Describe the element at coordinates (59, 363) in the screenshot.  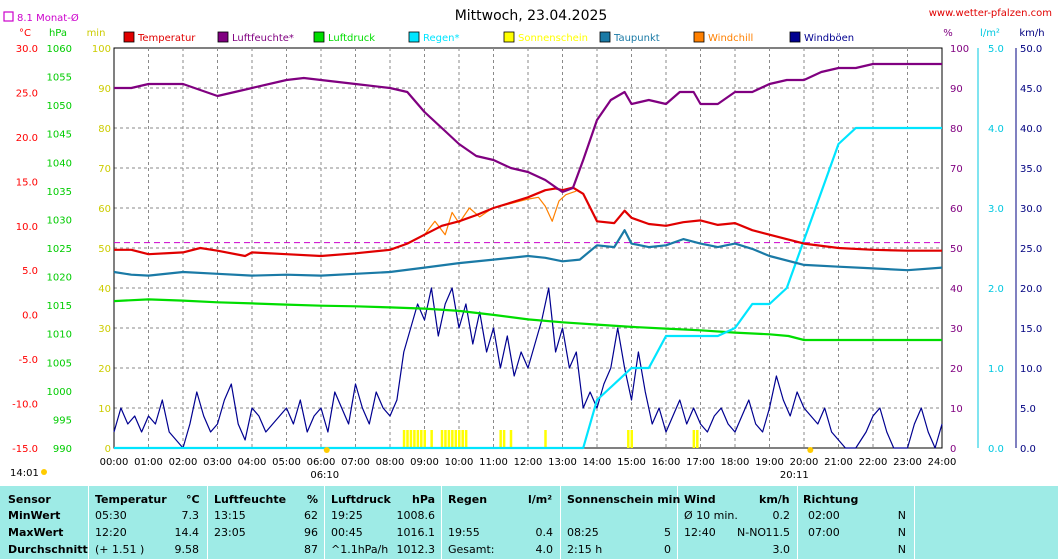
I see `pressure-tick-label: 1005` at that location.